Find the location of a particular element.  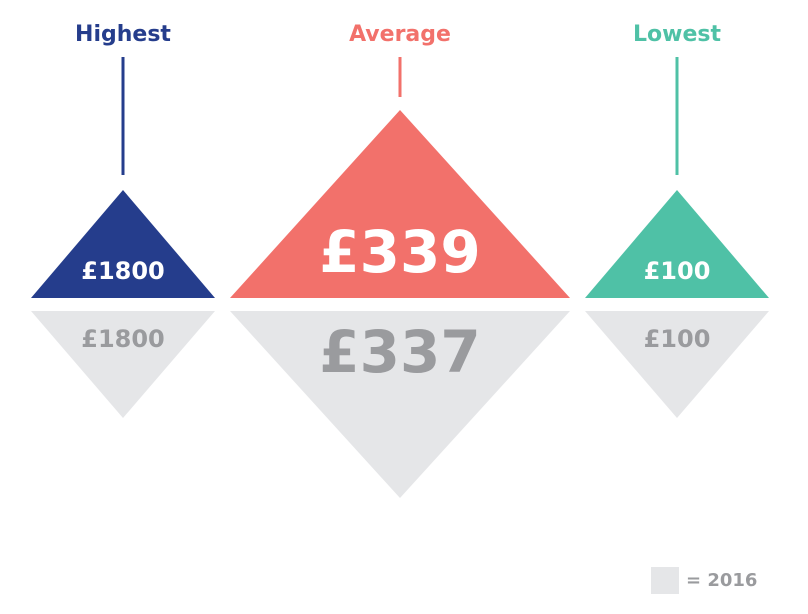

current-value: £1800 is located at coordinates (123, 271).